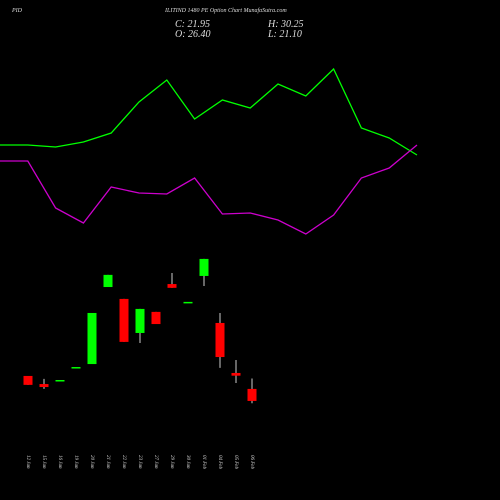 The height and width of the screenshot is (500, 500). What do you see at coordinates (139, 462) in the screenshot?
I see `x-tick-label: 23 Jan` at bounding box center [139, 462].